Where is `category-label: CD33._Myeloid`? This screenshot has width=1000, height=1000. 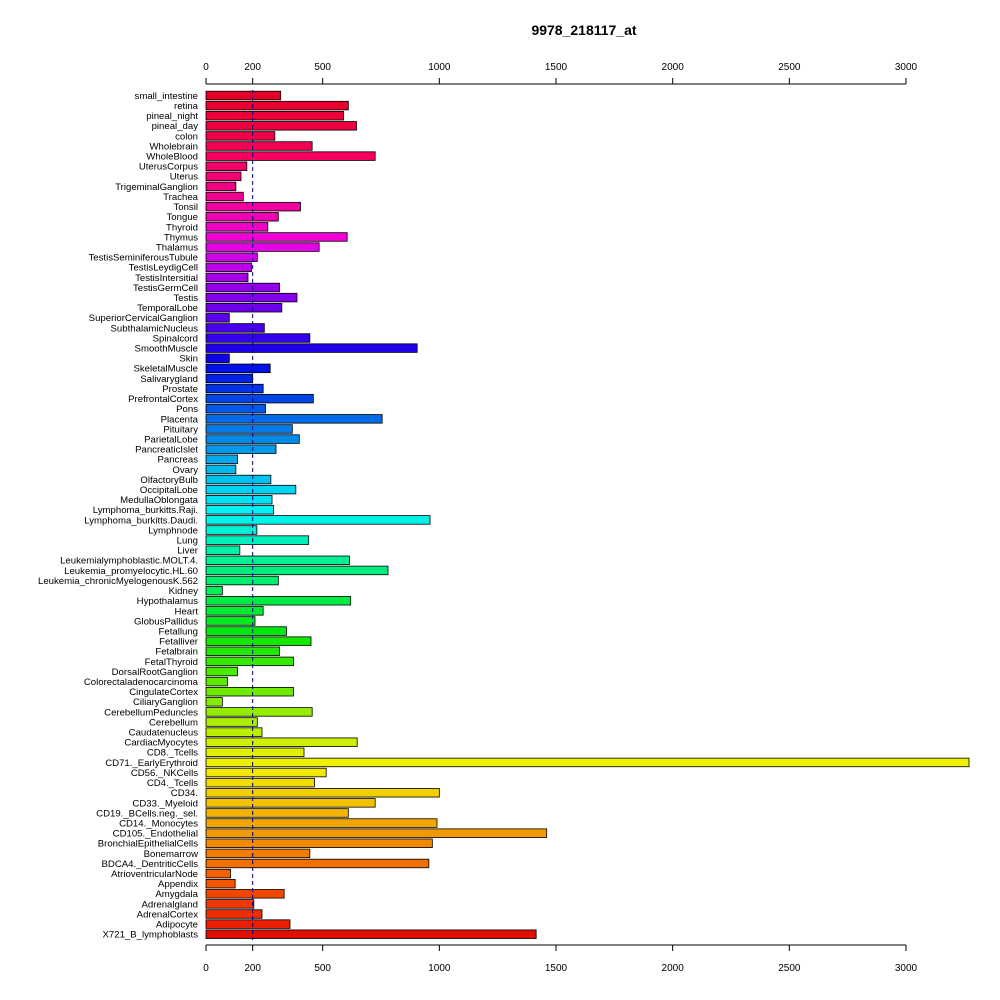
category-label: CD33._Myeloid is located at coordinates (165, 803).